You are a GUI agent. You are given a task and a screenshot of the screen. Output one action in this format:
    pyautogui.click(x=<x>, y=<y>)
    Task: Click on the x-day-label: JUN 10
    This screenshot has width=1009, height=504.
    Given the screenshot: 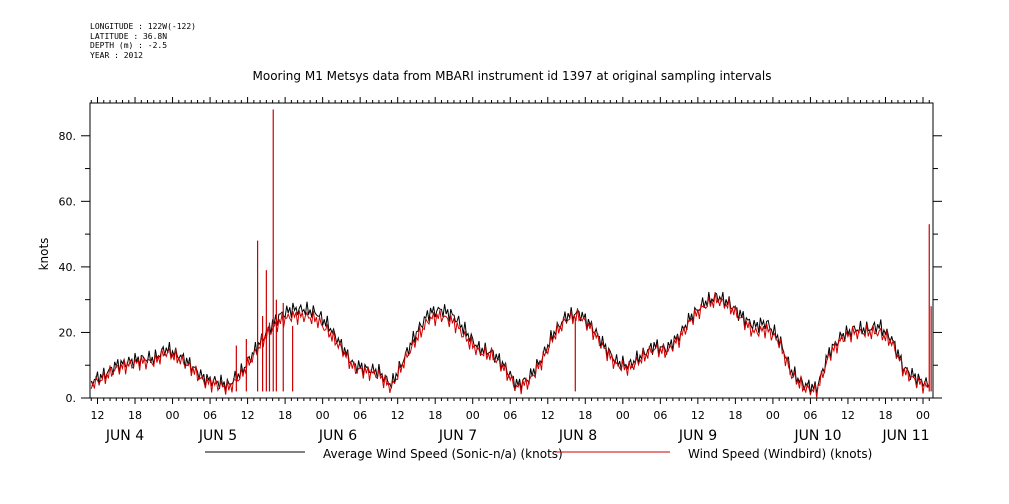 What is the action you would take?
    pyautogui.click(x=817, y=436)
    